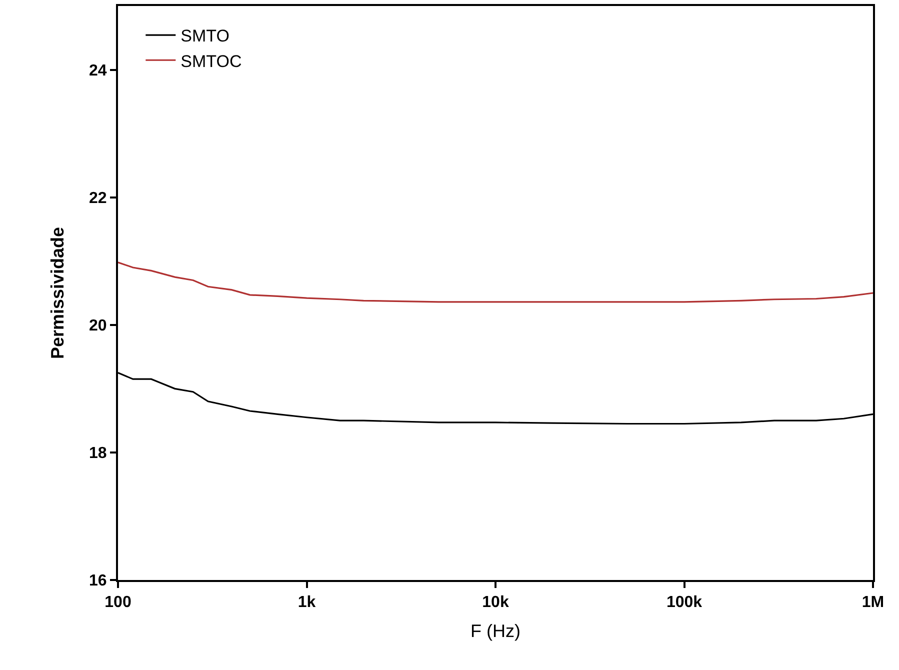 This screenshot has width=899, height=670. What do you see at coordinates (98, 325) in the screenshot?
I see `y-tick-label: 20` at bounding box center [98, 325].